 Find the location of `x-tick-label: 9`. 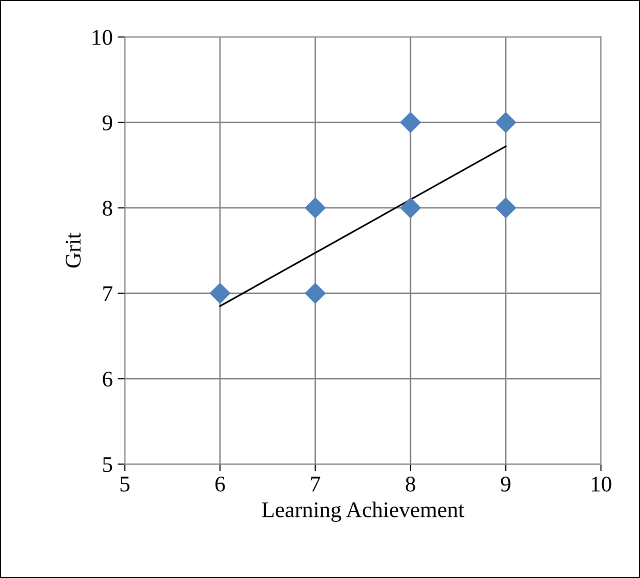

x-tick-label: 9 is located at coordinates (505, 484).